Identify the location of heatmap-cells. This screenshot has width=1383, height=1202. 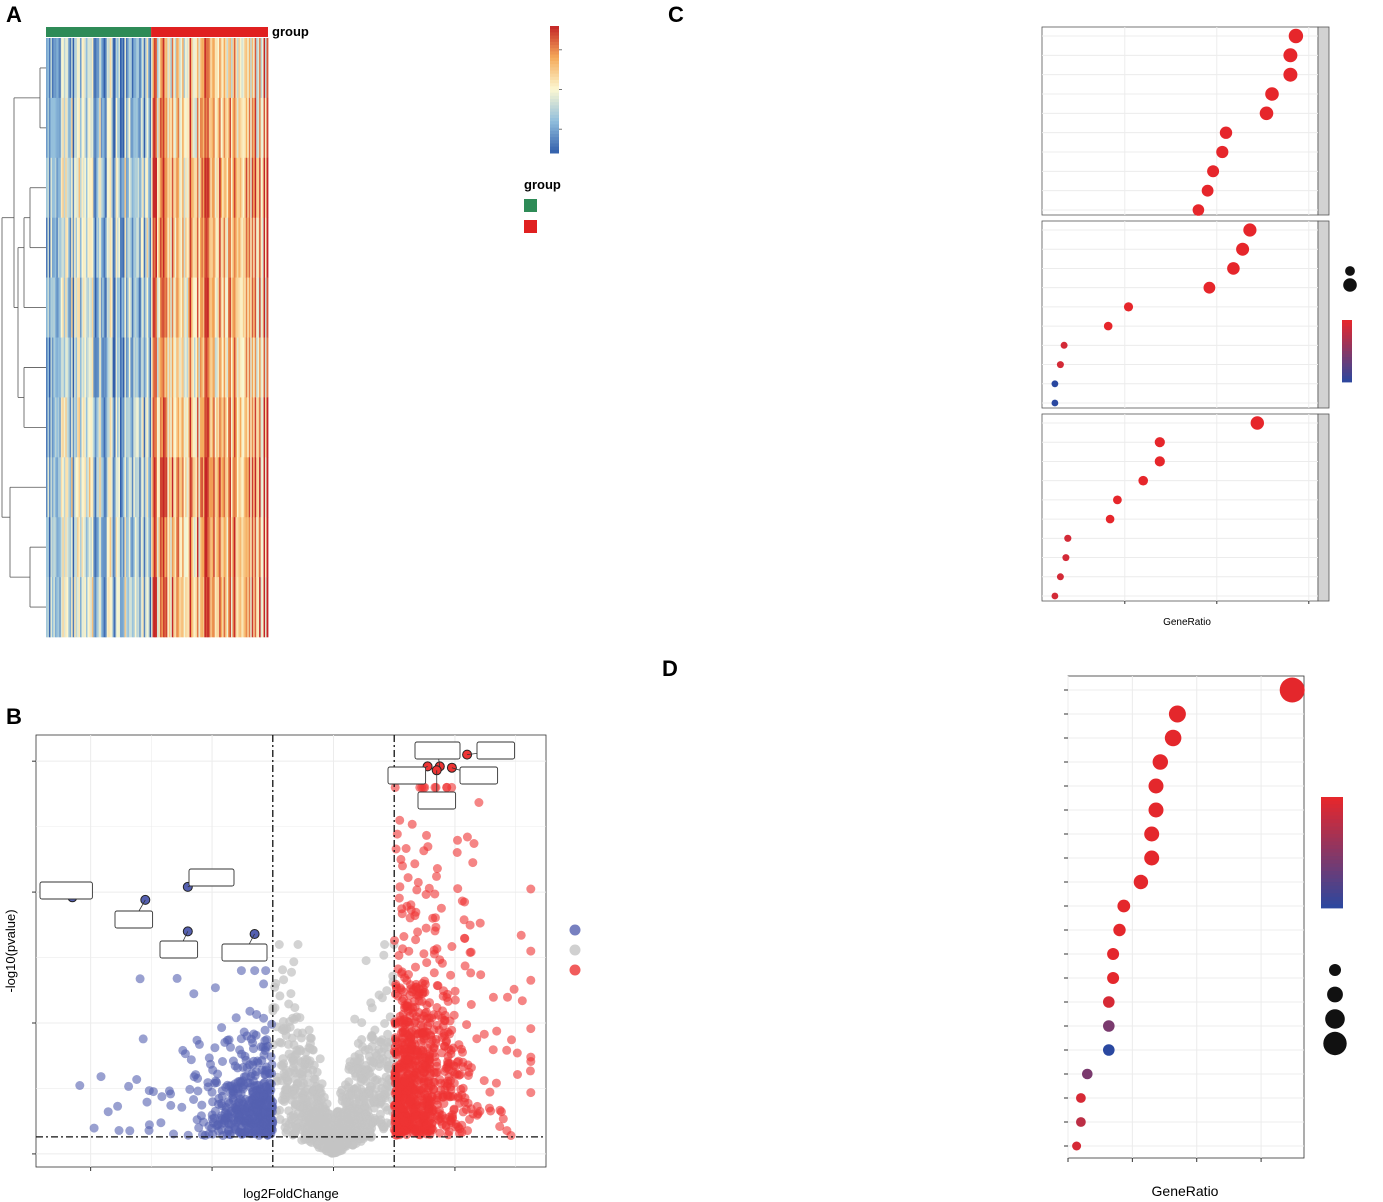
(157, 338).